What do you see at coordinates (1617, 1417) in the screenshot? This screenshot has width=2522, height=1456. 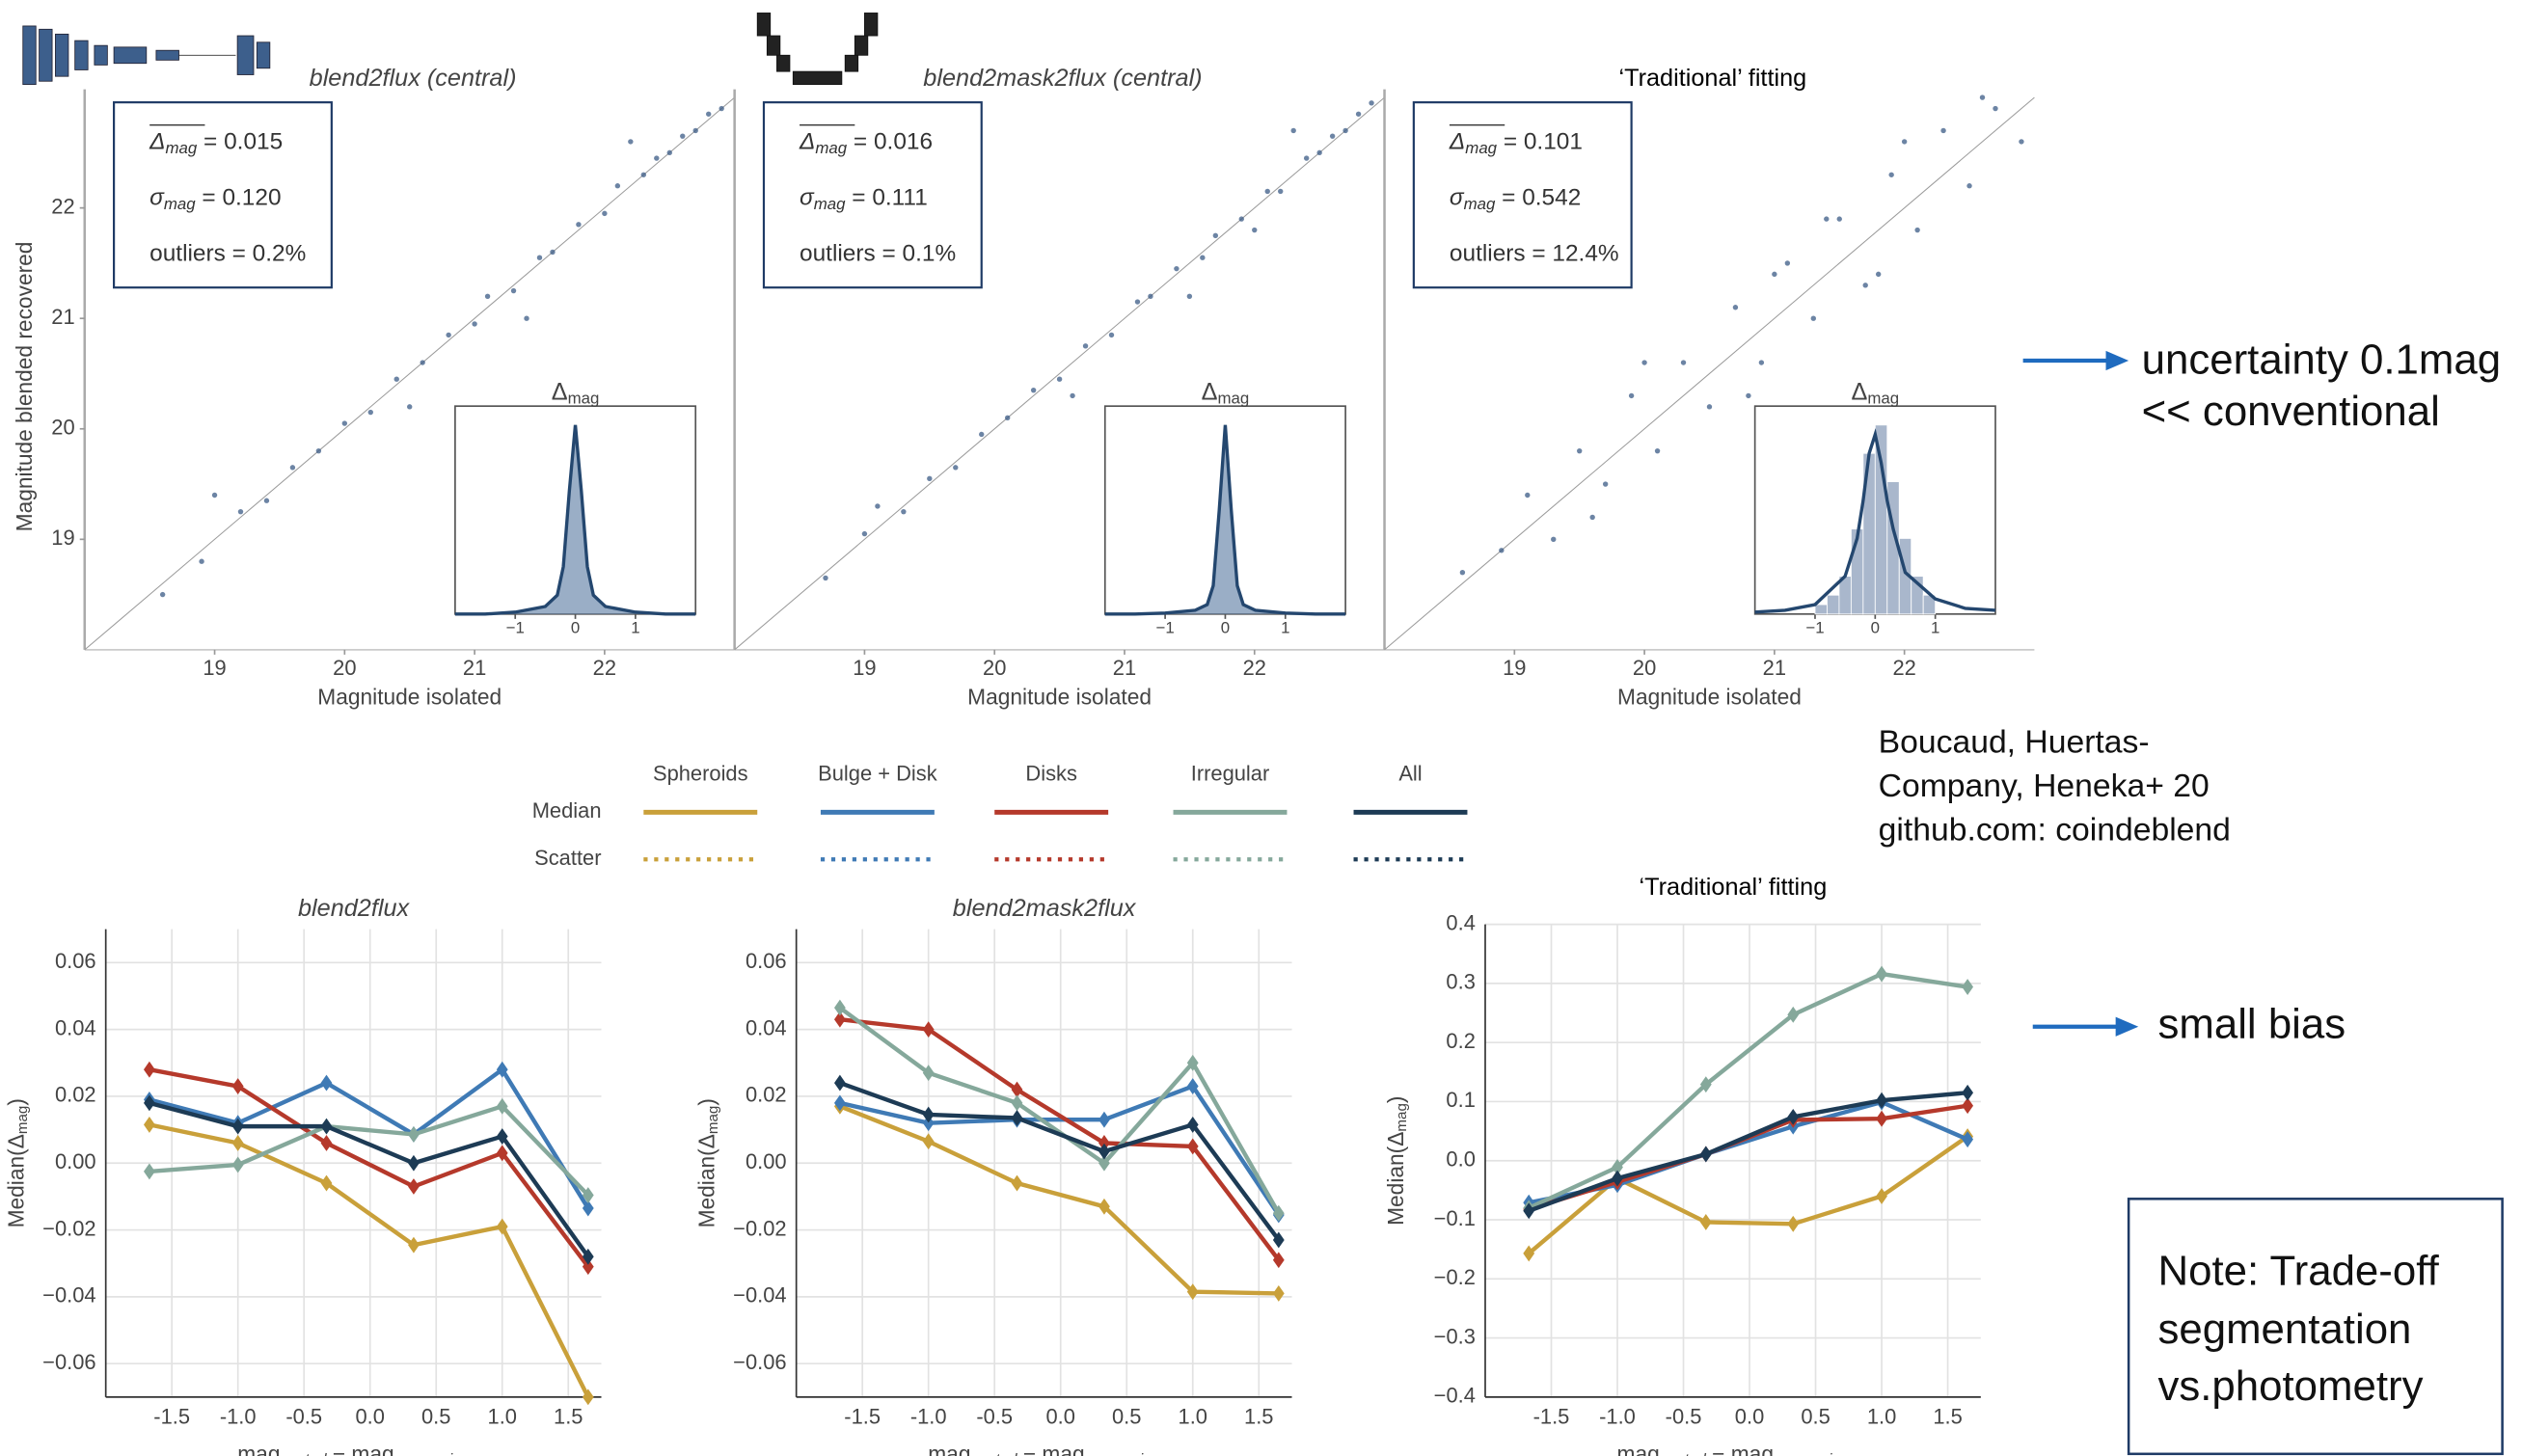 I see `x-tick-label: -1.0` at bounding box center [1617, 1417].